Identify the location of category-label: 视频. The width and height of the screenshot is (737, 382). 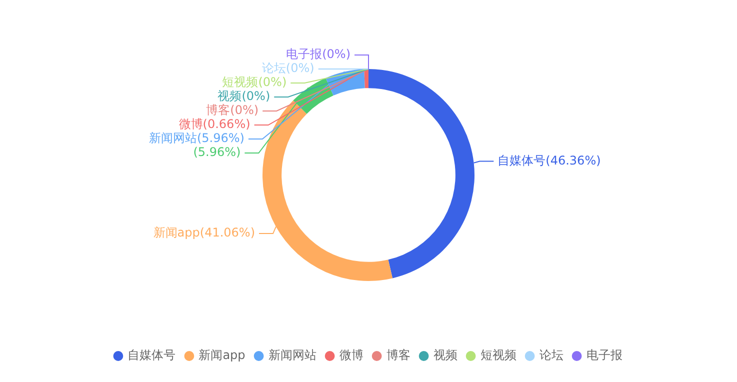
(230, 96).